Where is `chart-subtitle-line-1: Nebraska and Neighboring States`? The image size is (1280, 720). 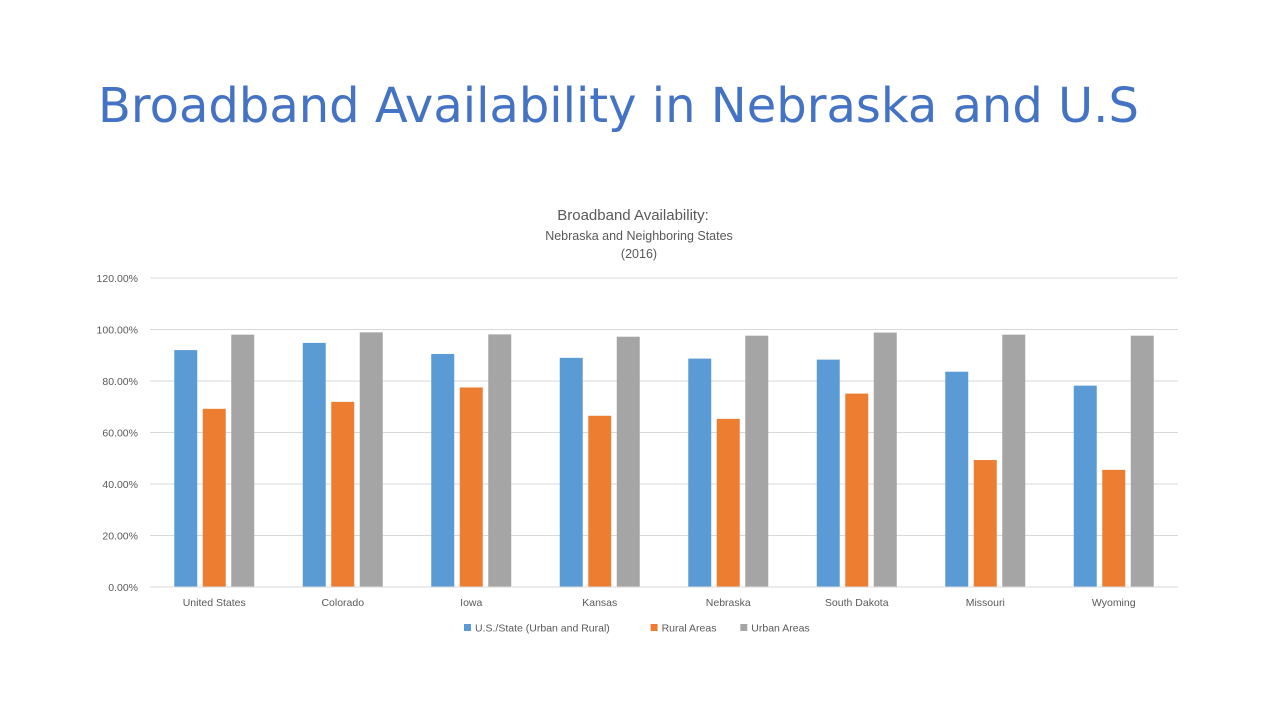 chart-subtitle-line-1: Nebraska and Neighboring States is located at coordinates (639, 236).